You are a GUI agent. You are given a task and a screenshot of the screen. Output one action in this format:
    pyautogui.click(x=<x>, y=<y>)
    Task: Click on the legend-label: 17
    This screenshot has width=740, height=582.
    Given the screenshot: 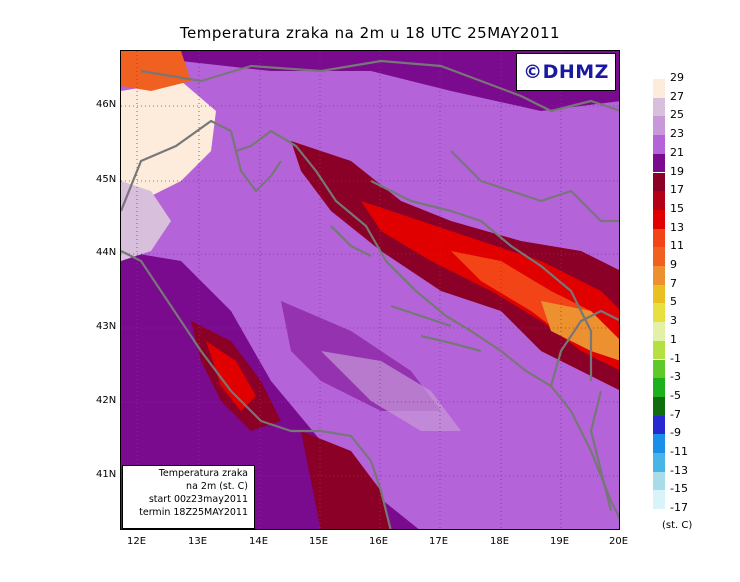 What is the action you would take?
    pyautogui.click(x=677, y=190)
    